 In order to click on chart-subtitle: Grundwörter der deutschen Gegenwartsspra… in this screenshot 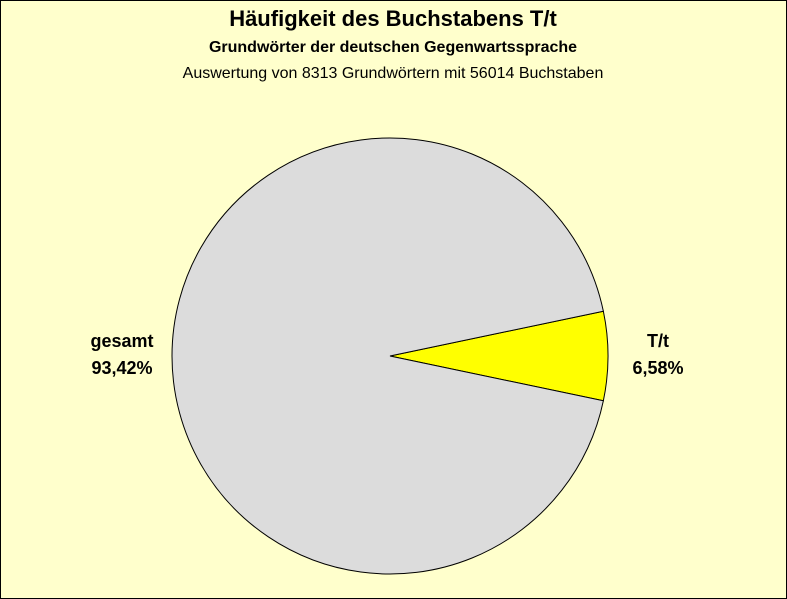, I will do `click(393, 47)`.